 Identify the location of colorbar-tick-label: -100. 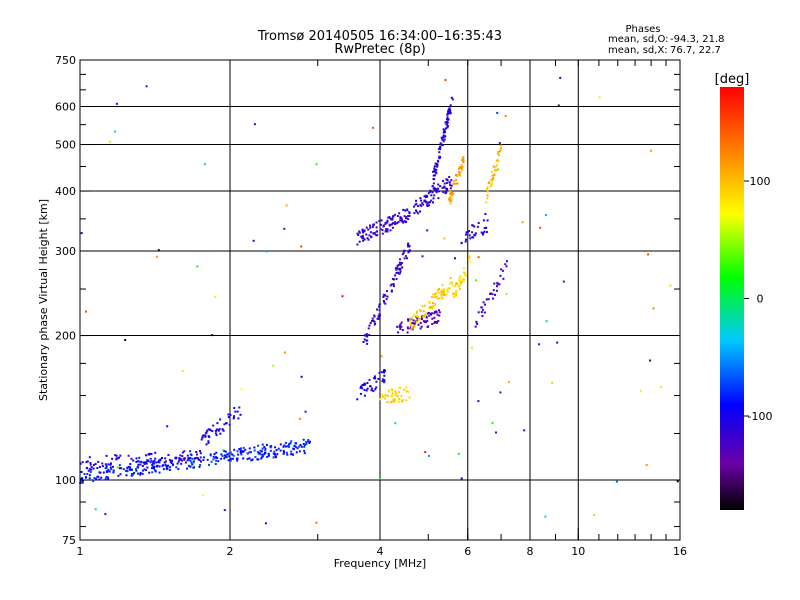
(760, 416).